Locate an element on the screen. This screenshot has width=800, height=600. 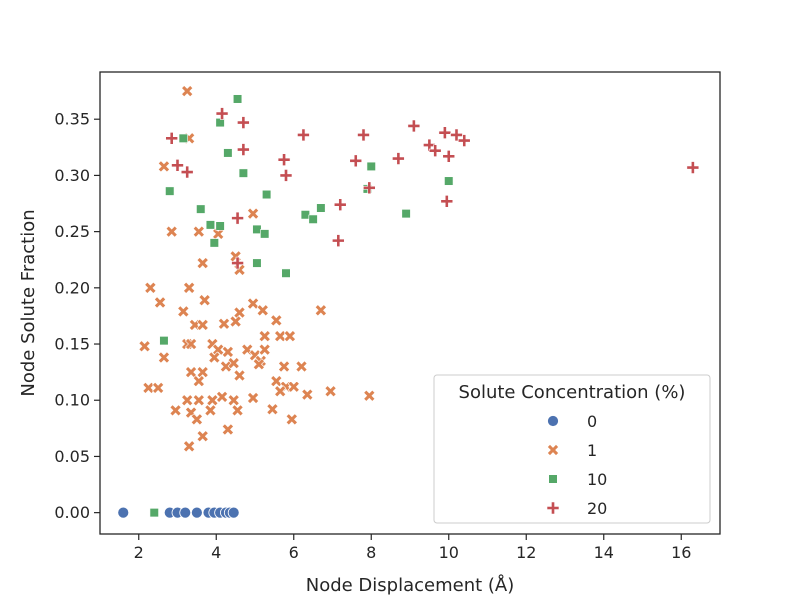
y-tick-label: 0.25 is located at coordinates (72, 231).